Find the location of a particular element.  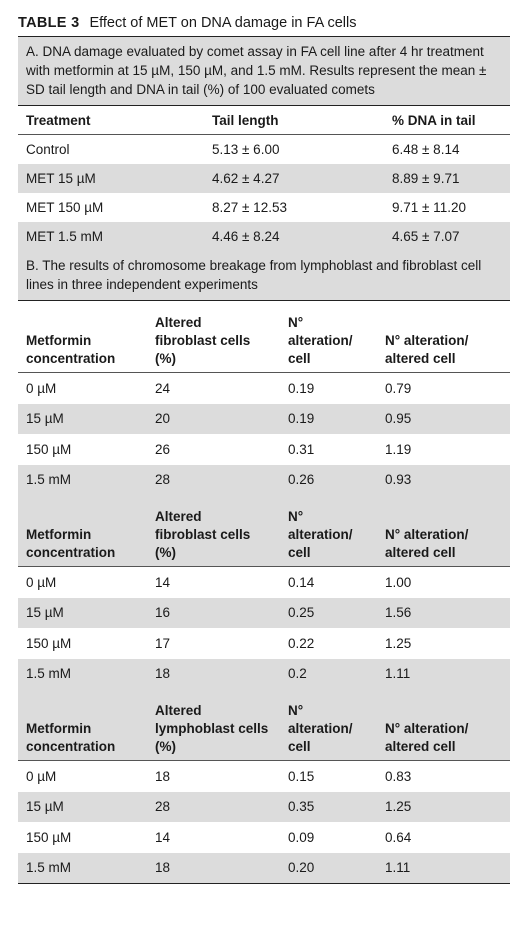

table-cell: 8.27 ± 12.53 is located at coordinates (249, 207).